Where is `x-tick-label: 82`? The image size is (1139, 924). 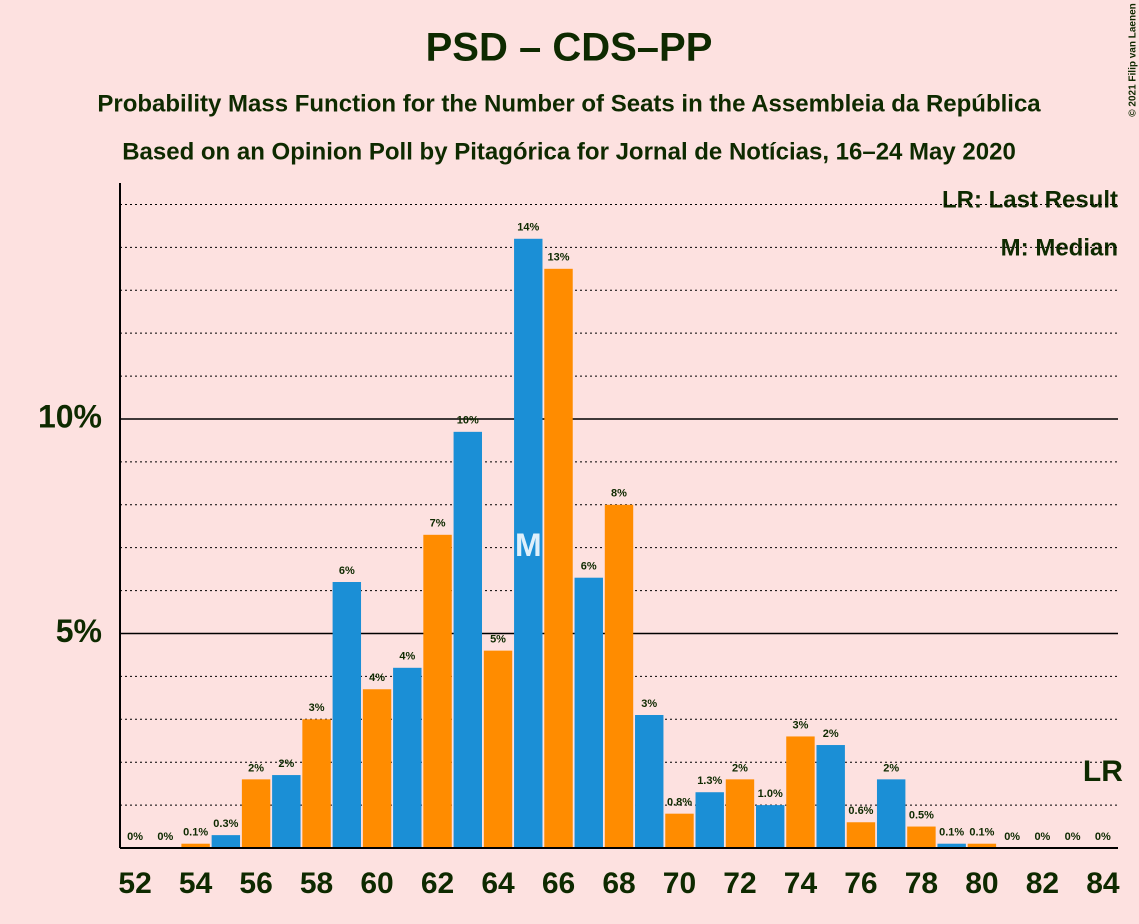 x-tick-label: 82 is located at coordinates (1042, 883).